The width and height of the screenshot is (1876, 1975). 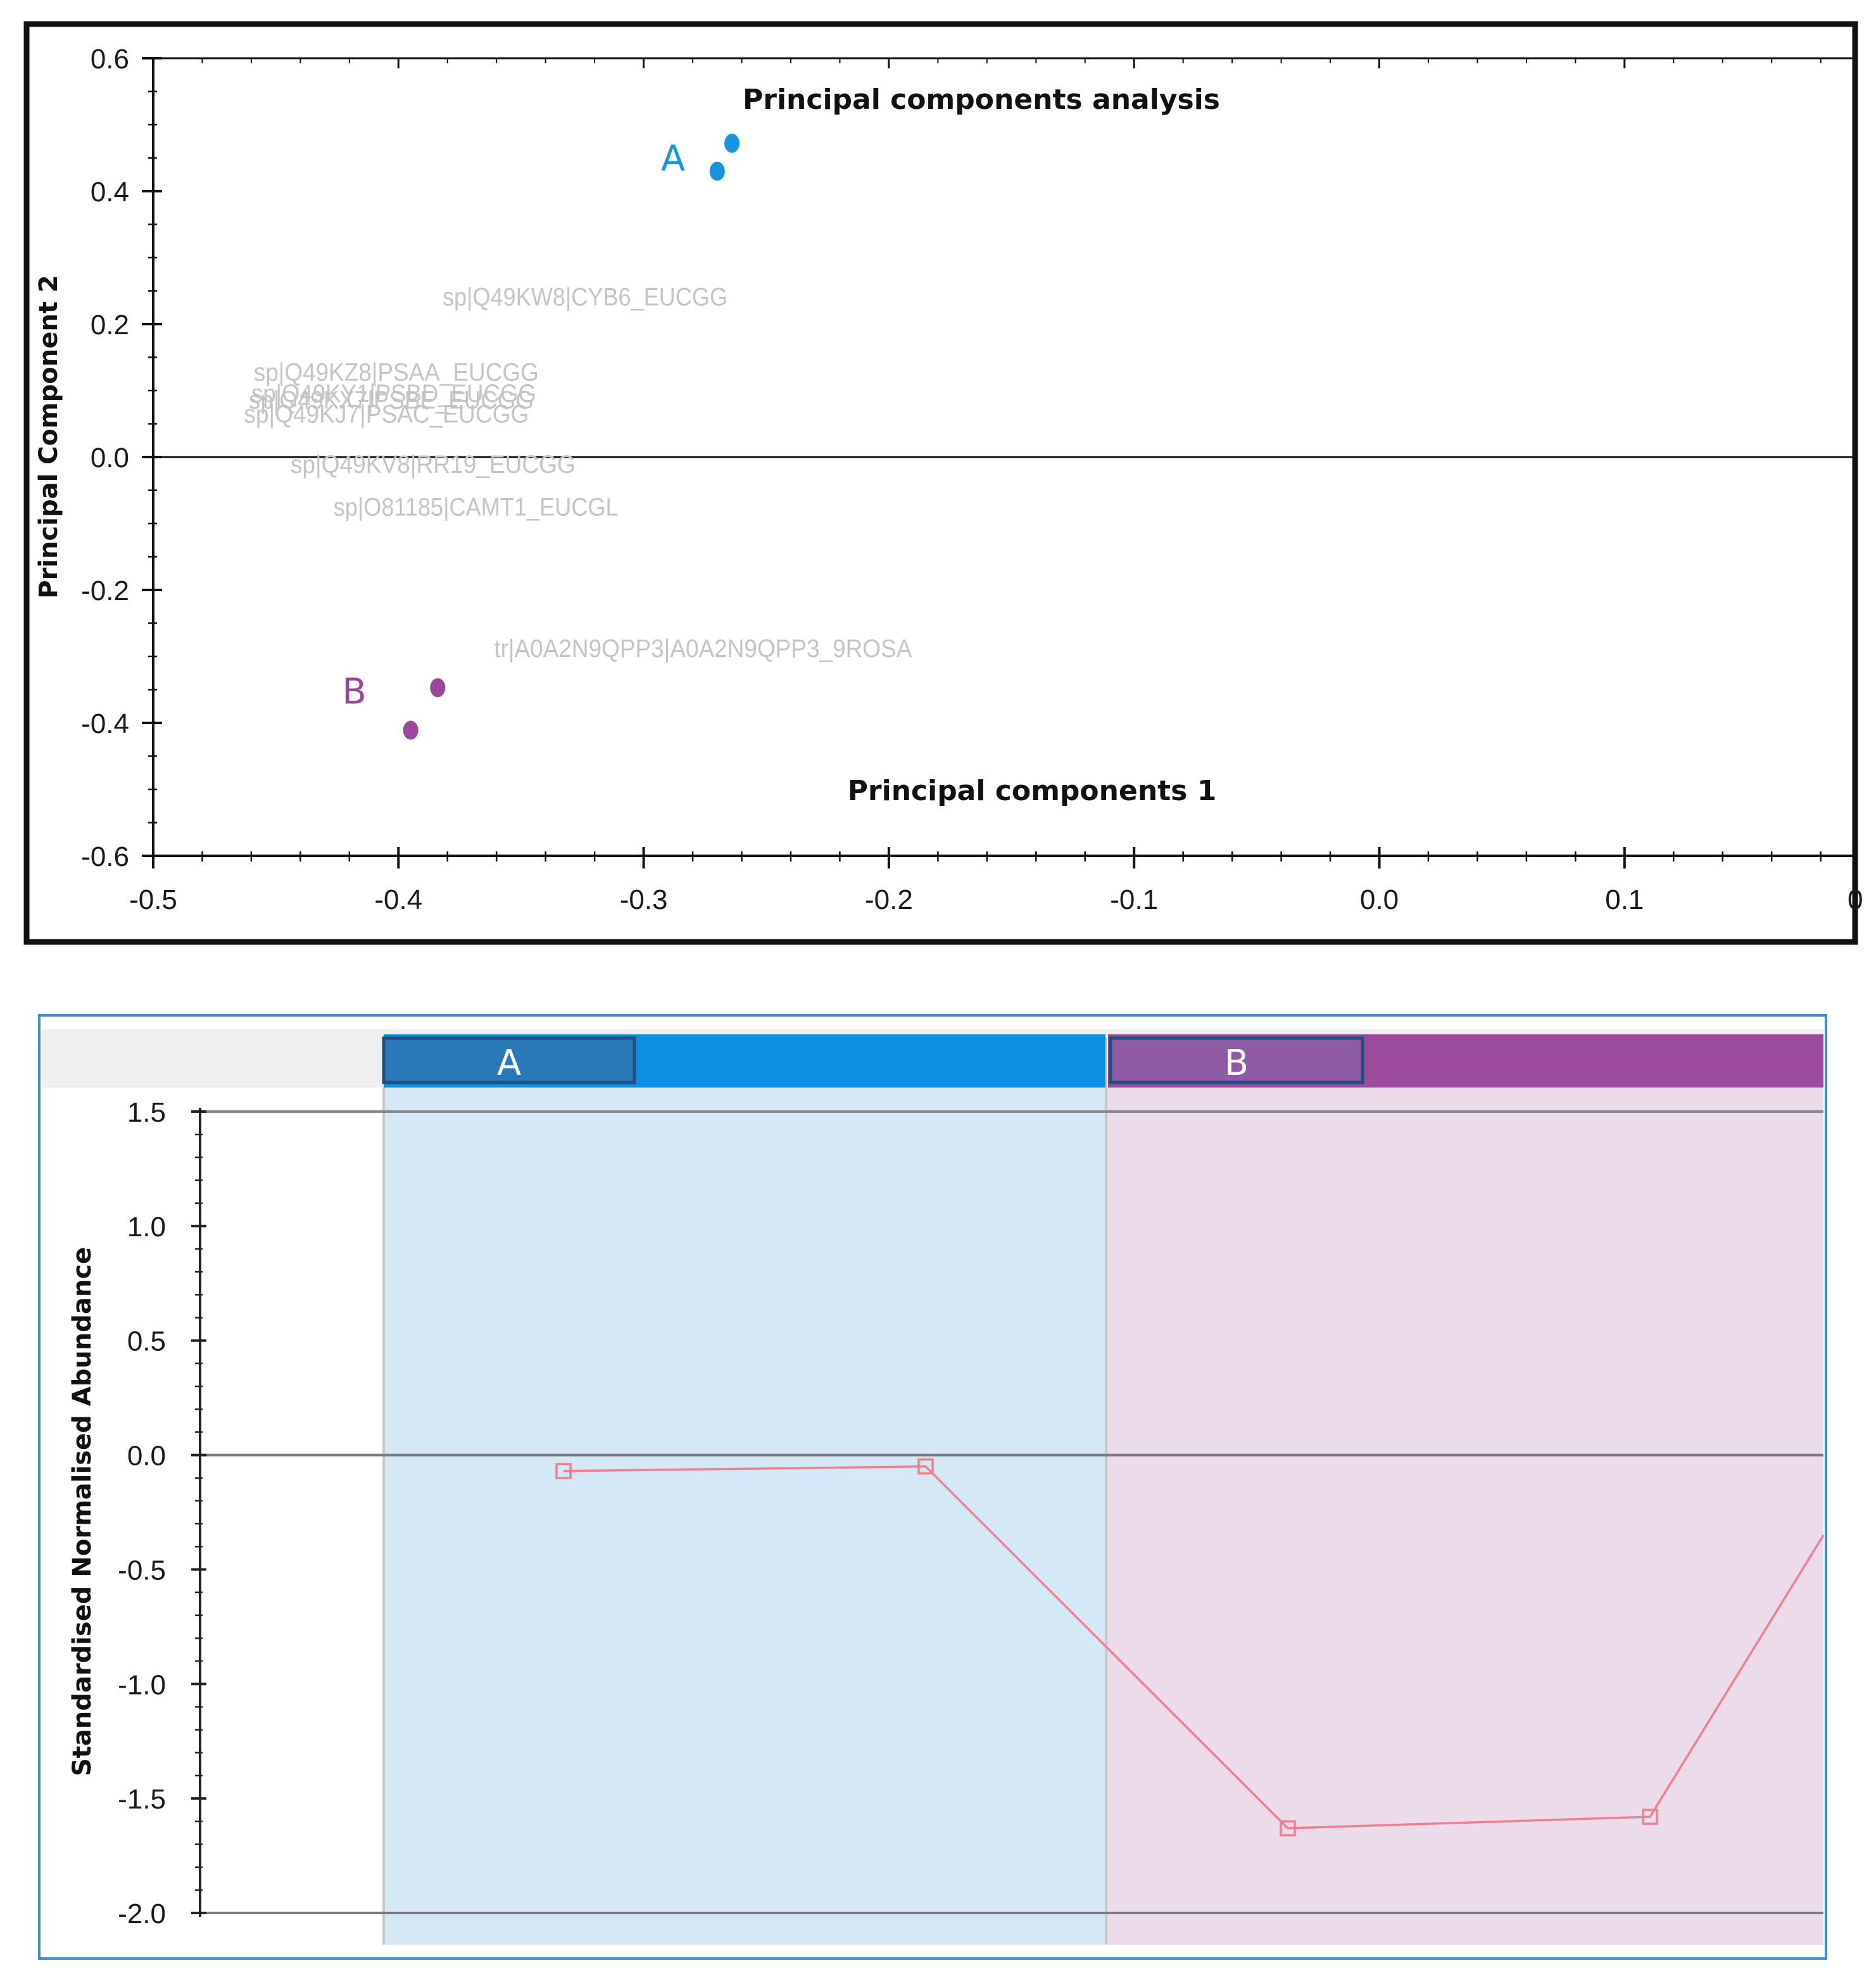 I want to click on pca-y-tick-label: 0.6, so click(x=110, y=59).